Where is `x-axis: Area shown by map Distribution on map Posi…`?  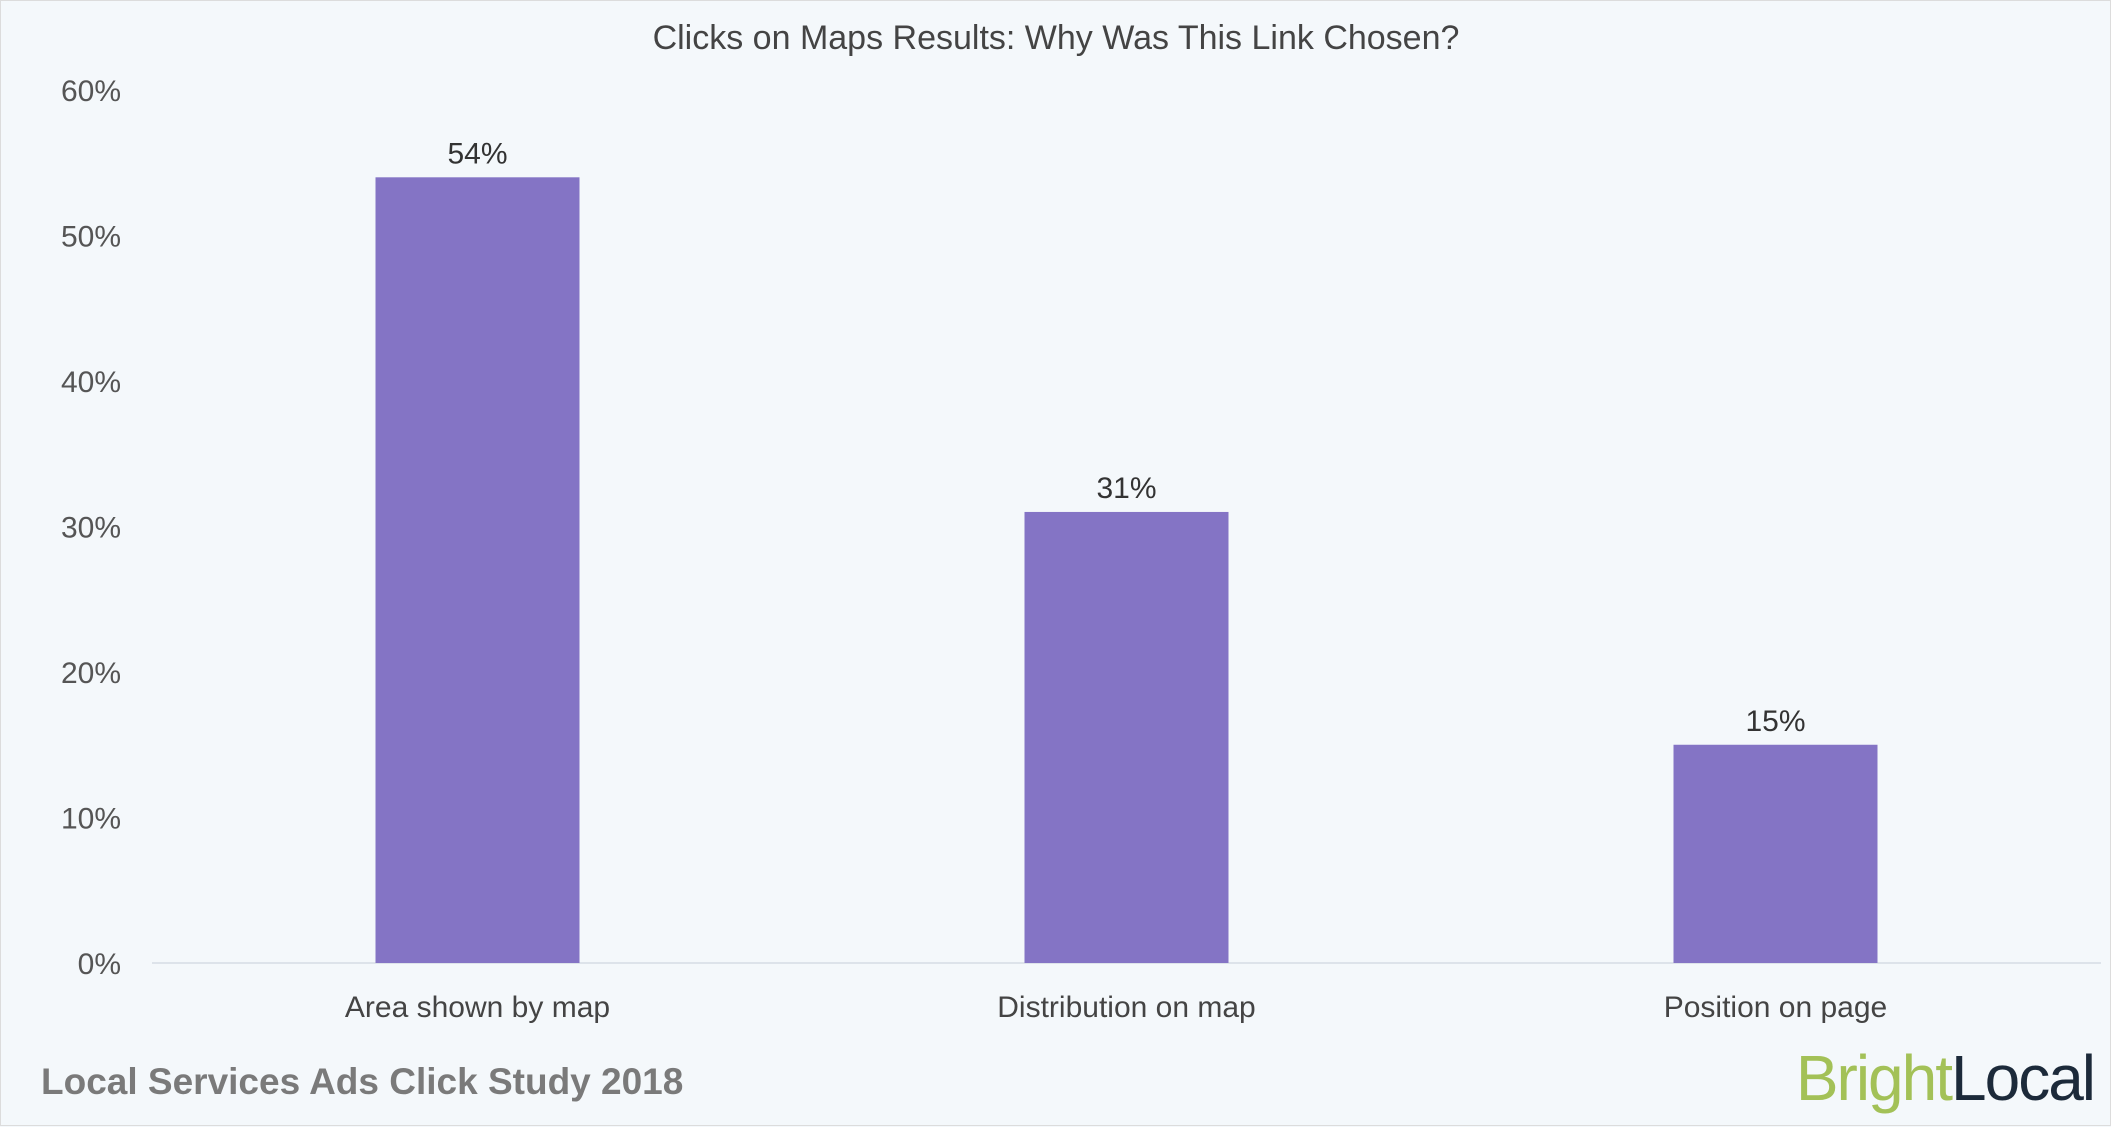 x-axis: Area shown by map Distribution on map Posi… is located at coordinates (1116, 1007).